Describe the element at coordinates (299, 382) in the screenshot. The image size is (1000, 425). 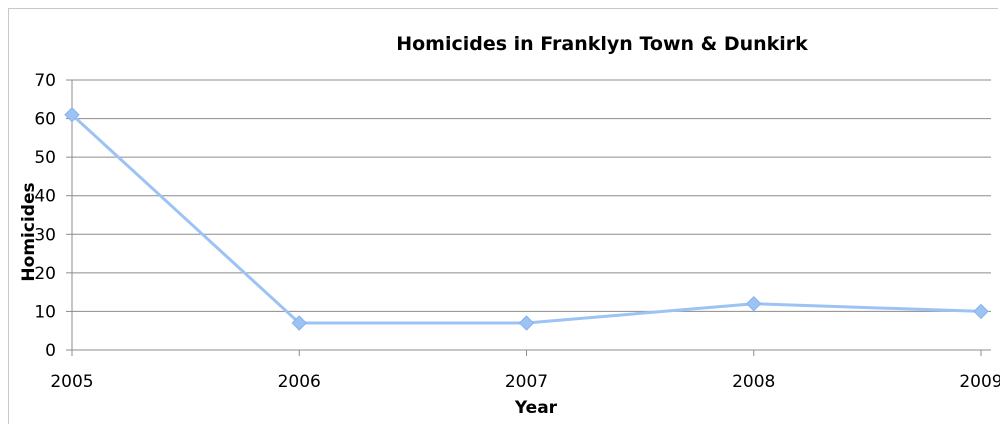
I see `x-tick-label: 2006` at that location.